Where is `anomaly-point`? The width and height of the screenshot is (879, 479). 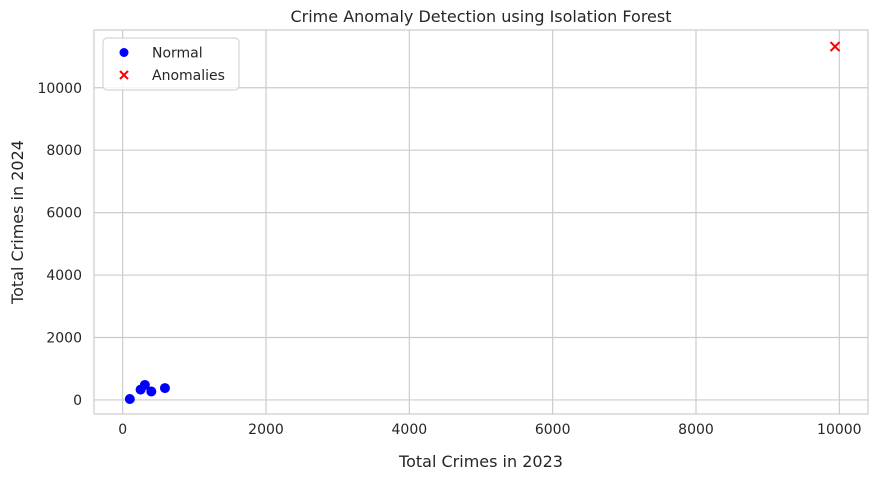
anomaly-point is located at coordinates (835, 46).